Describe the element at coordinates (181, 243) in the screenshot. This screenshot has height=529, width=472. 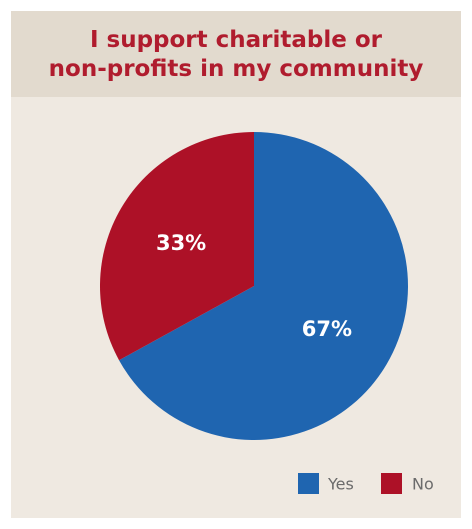
I see `data-label-no: 33%` at that location.